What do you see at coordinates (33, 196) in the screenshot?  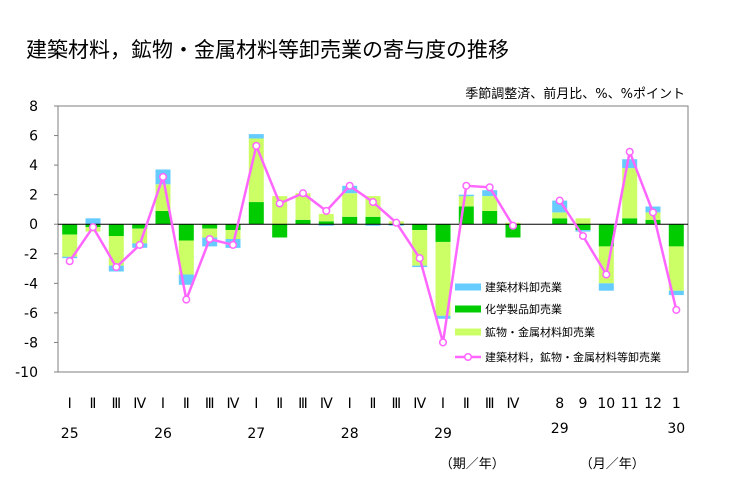 I see `y-tick-label: 2` at bounding box center [33, 196].